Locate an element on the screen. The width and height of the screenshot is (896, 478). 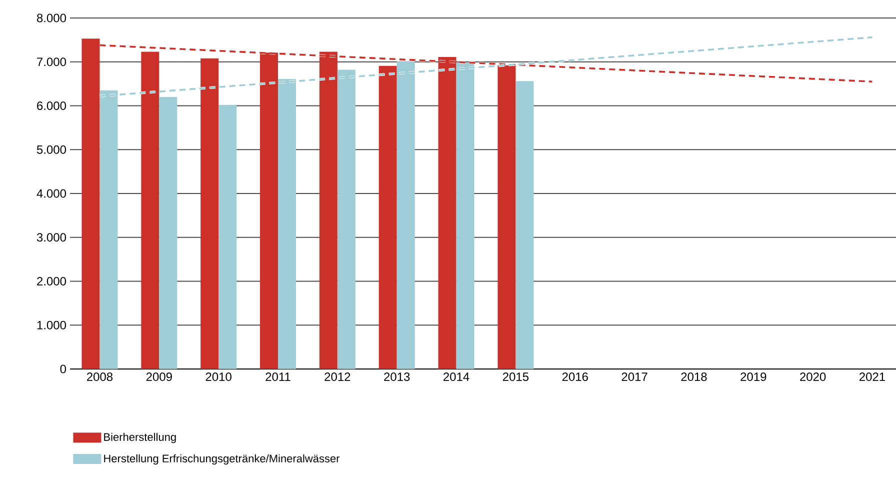
y-tick-label: 0 is located at coordinates (63, 369).